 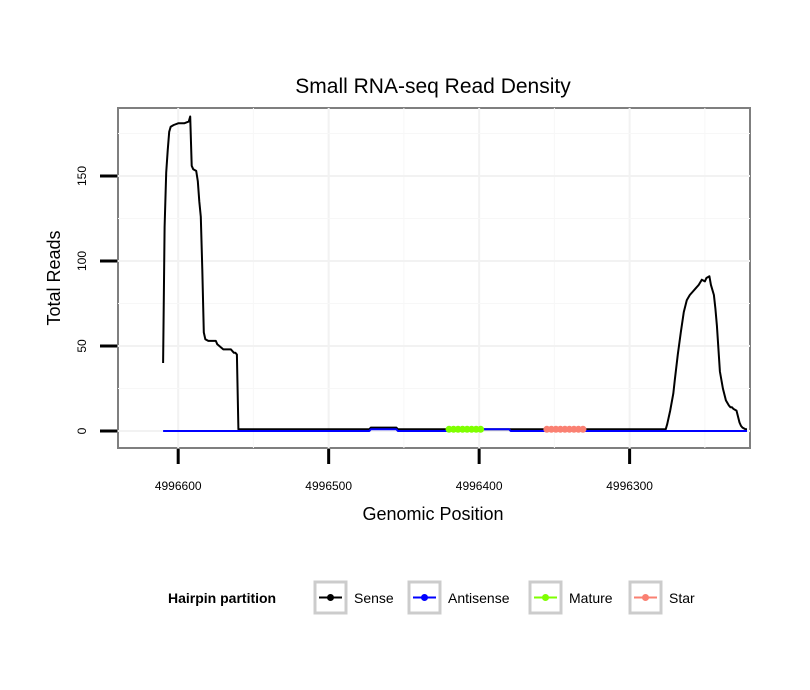 What do you see at coordinates (433, 86) in the screenshot?
I see `chart-title: Small RNA-seq Read Density` at bounding box center [433, 86].